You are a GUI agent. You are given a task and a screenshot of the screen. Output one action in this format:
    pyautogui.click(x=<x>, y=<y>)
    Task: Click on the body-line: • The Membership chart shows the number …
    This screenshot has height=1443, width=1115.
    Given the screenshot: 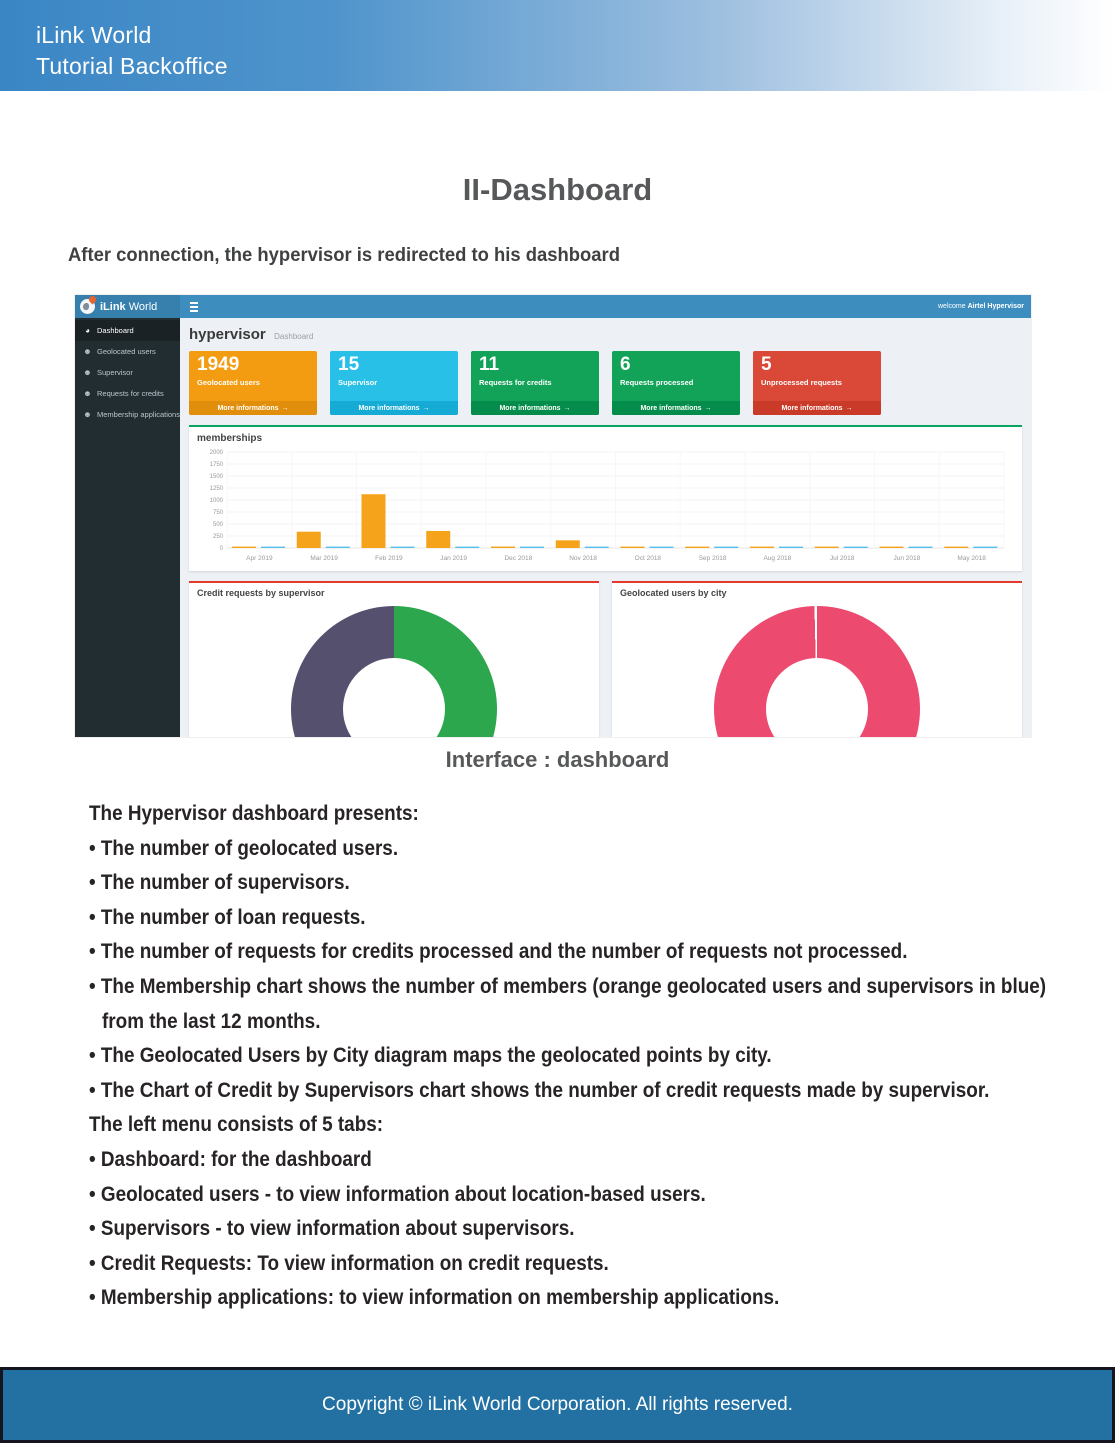 What is the action you would take?
    pyautogui.click(x=568, y=986)
    